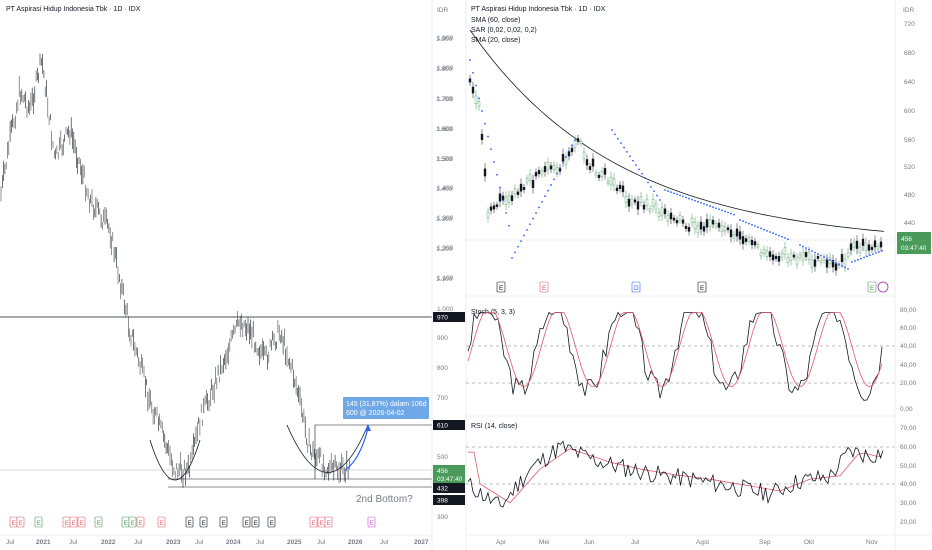  What do you see at coordinates (909, 111) in the screenshot?
I see `right-y-tick: 600` at bounding box center [909, 111].